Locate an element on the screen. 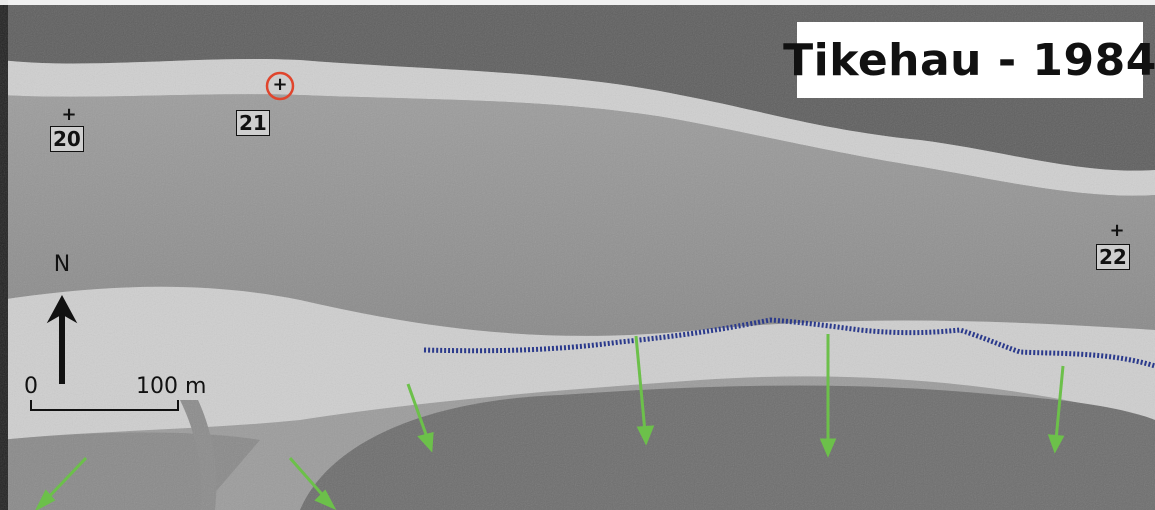 This screenshot has height=510, width=1155. marker-label: 20 is located at coordinates (67, 139).